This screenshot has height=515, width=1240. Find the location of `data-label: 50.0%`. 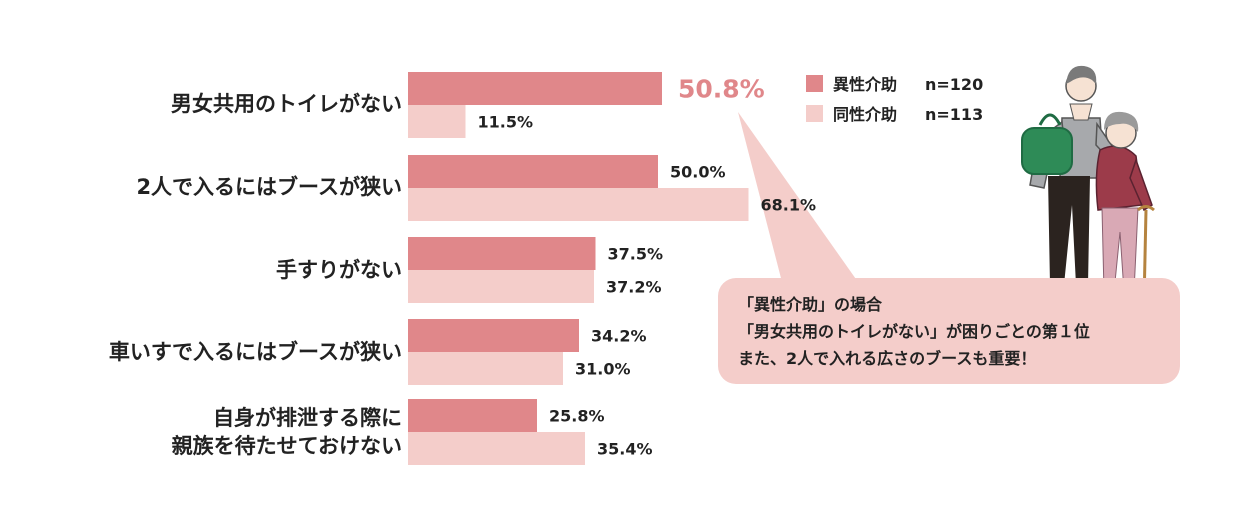

data-label: 50.0% is located at coordinates (698, 172).